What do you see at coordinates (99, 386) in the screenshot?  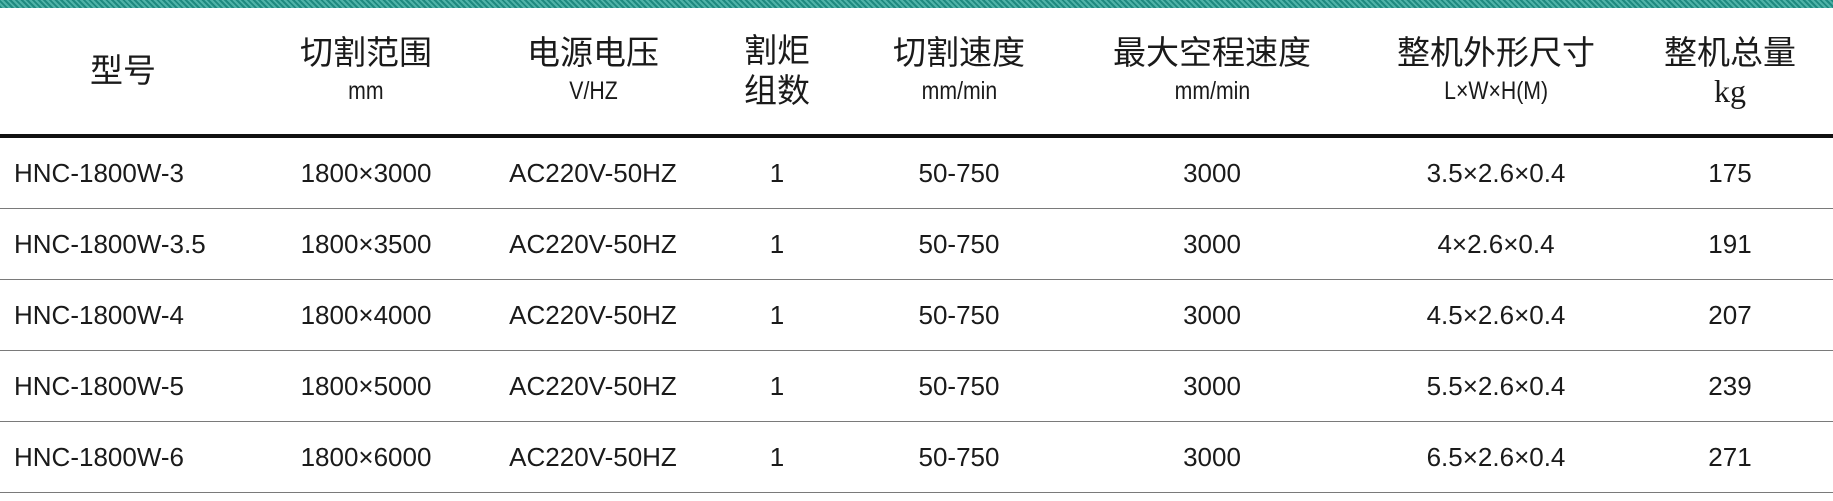 I see `table-cell: HNC-1800W-5` at bounding box center [99, 386].